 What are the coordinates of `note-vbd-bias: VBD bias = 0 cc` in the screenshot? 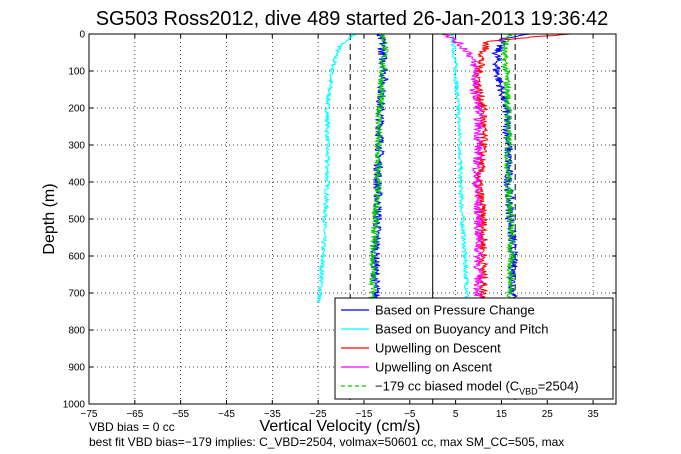 It's located at (132, 427).